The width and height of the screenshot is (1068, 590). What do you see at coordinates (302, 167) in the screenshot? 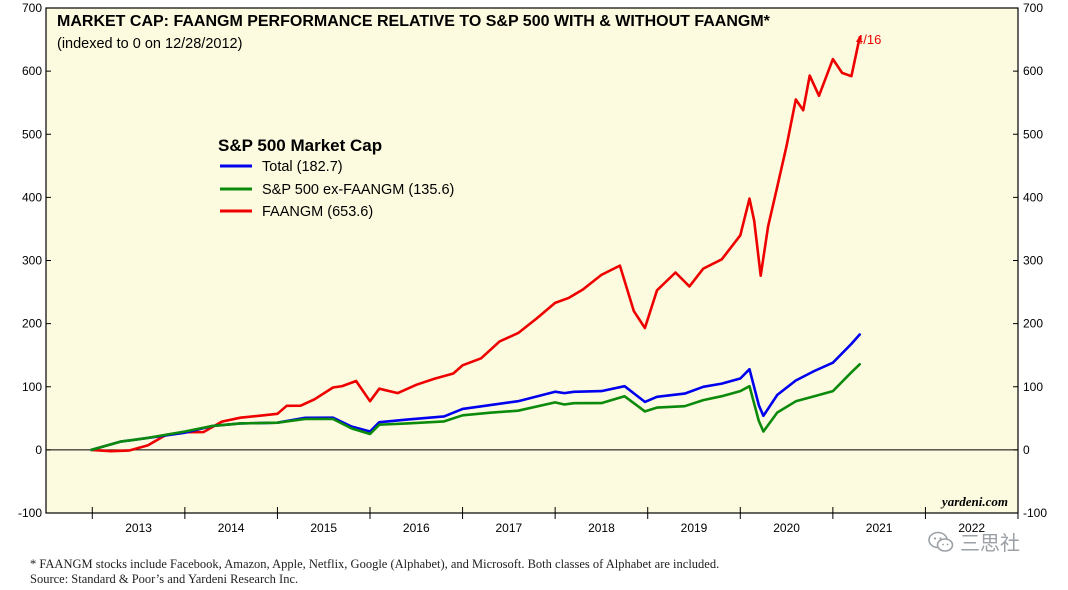
I see `legend-label-total: Total (182.7)` at bounding box center [302, 167].